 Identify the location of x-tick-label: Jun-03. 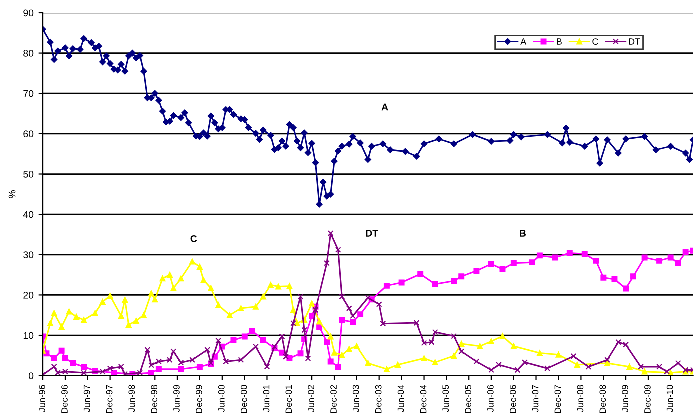
(356, 398).